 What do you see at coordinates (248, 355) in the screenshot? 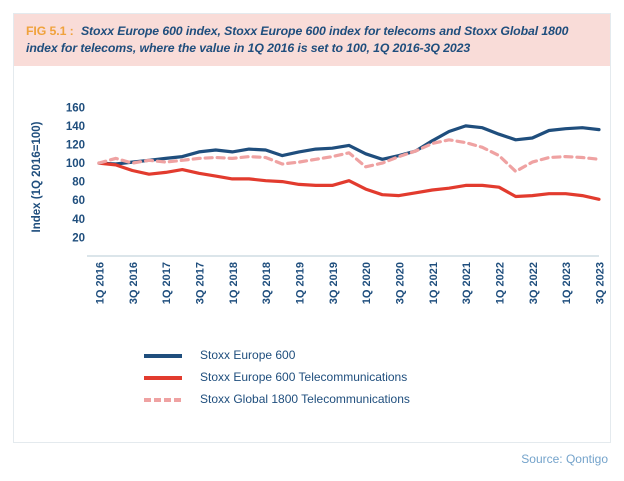
I see `legend-label: Stoxx Europe 600` at bounding box center [248, 355].